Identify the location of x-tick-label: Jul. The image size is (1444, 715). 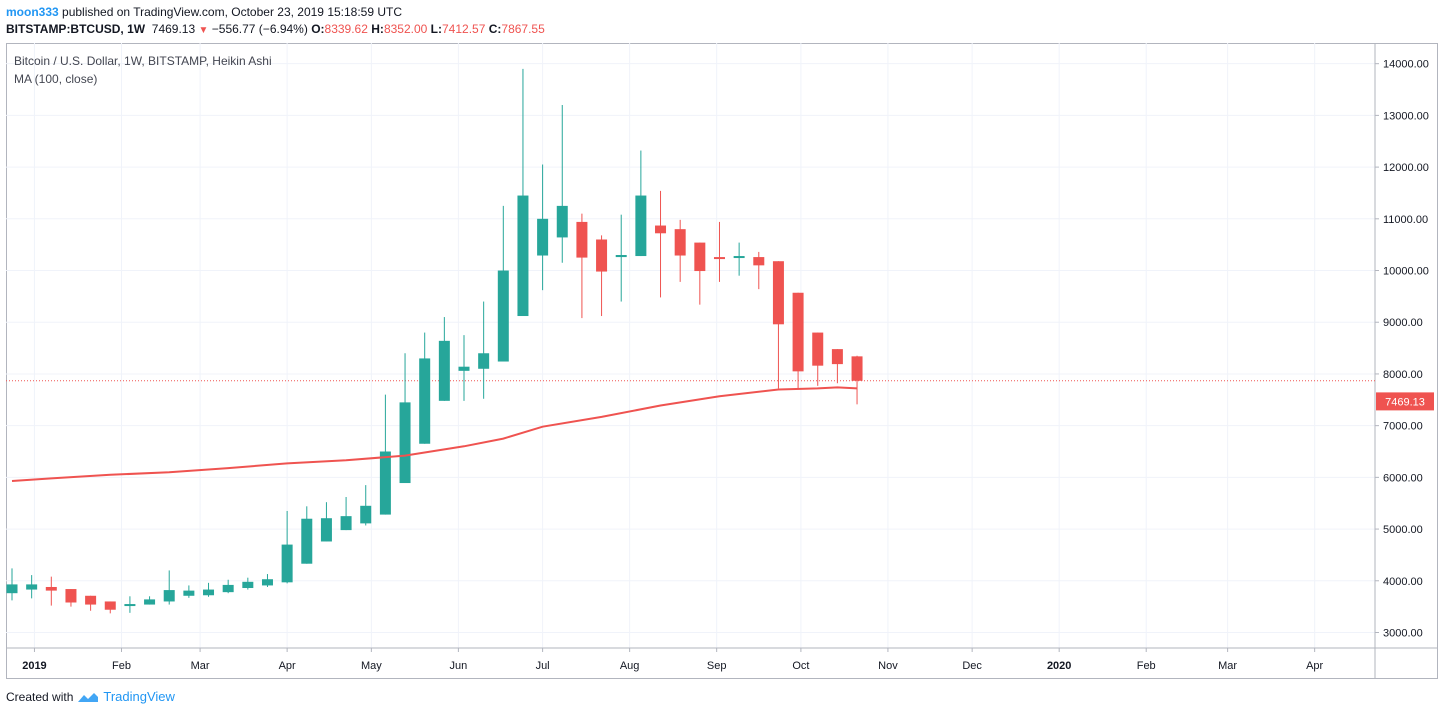
(543, 666).